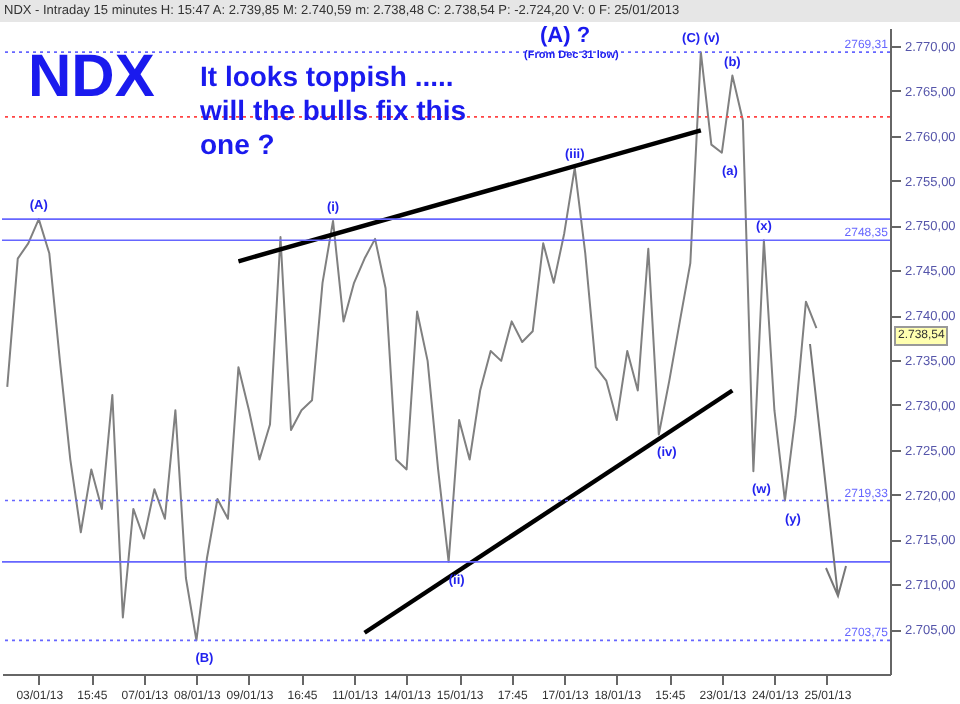  Describe the element at coordinates (565, 36) in the screenshot. I see `annotation: (A) ?` at that location.